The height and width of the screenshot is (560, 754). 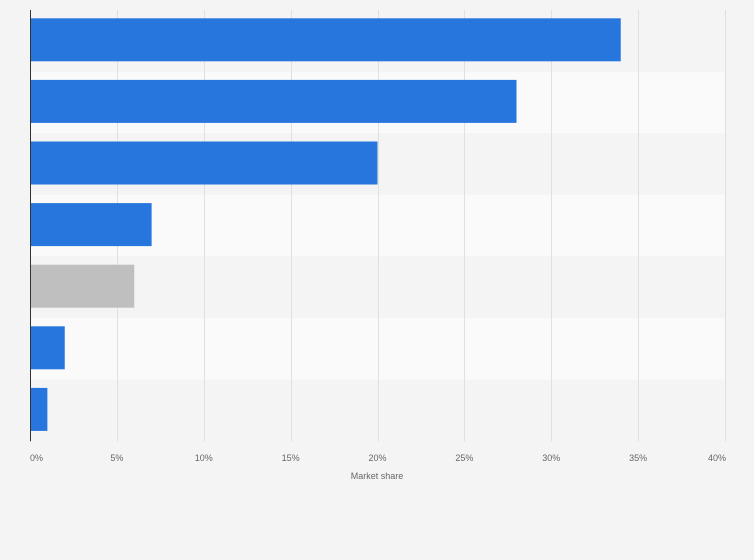 What do you see at coordinates (638, 458) in the screenshot?
I see `x-tick-label: 35%` at bounding box center [638, 458].